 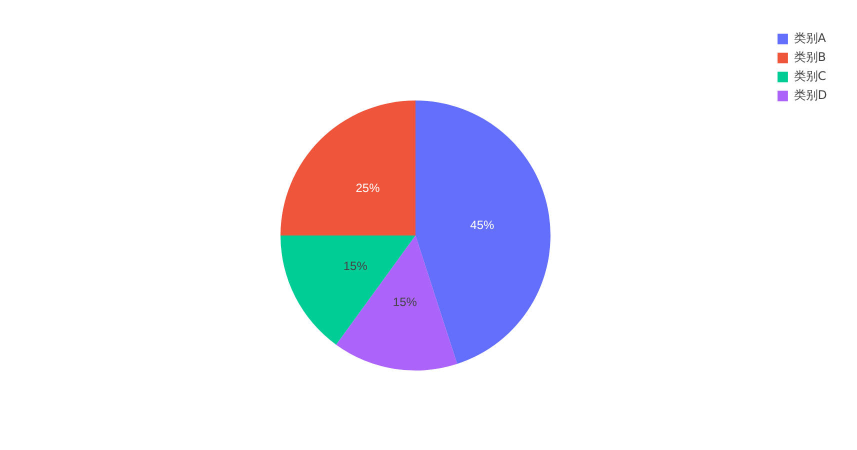 I want to click on legend-label: 类别B, so click(x=810, y=57).